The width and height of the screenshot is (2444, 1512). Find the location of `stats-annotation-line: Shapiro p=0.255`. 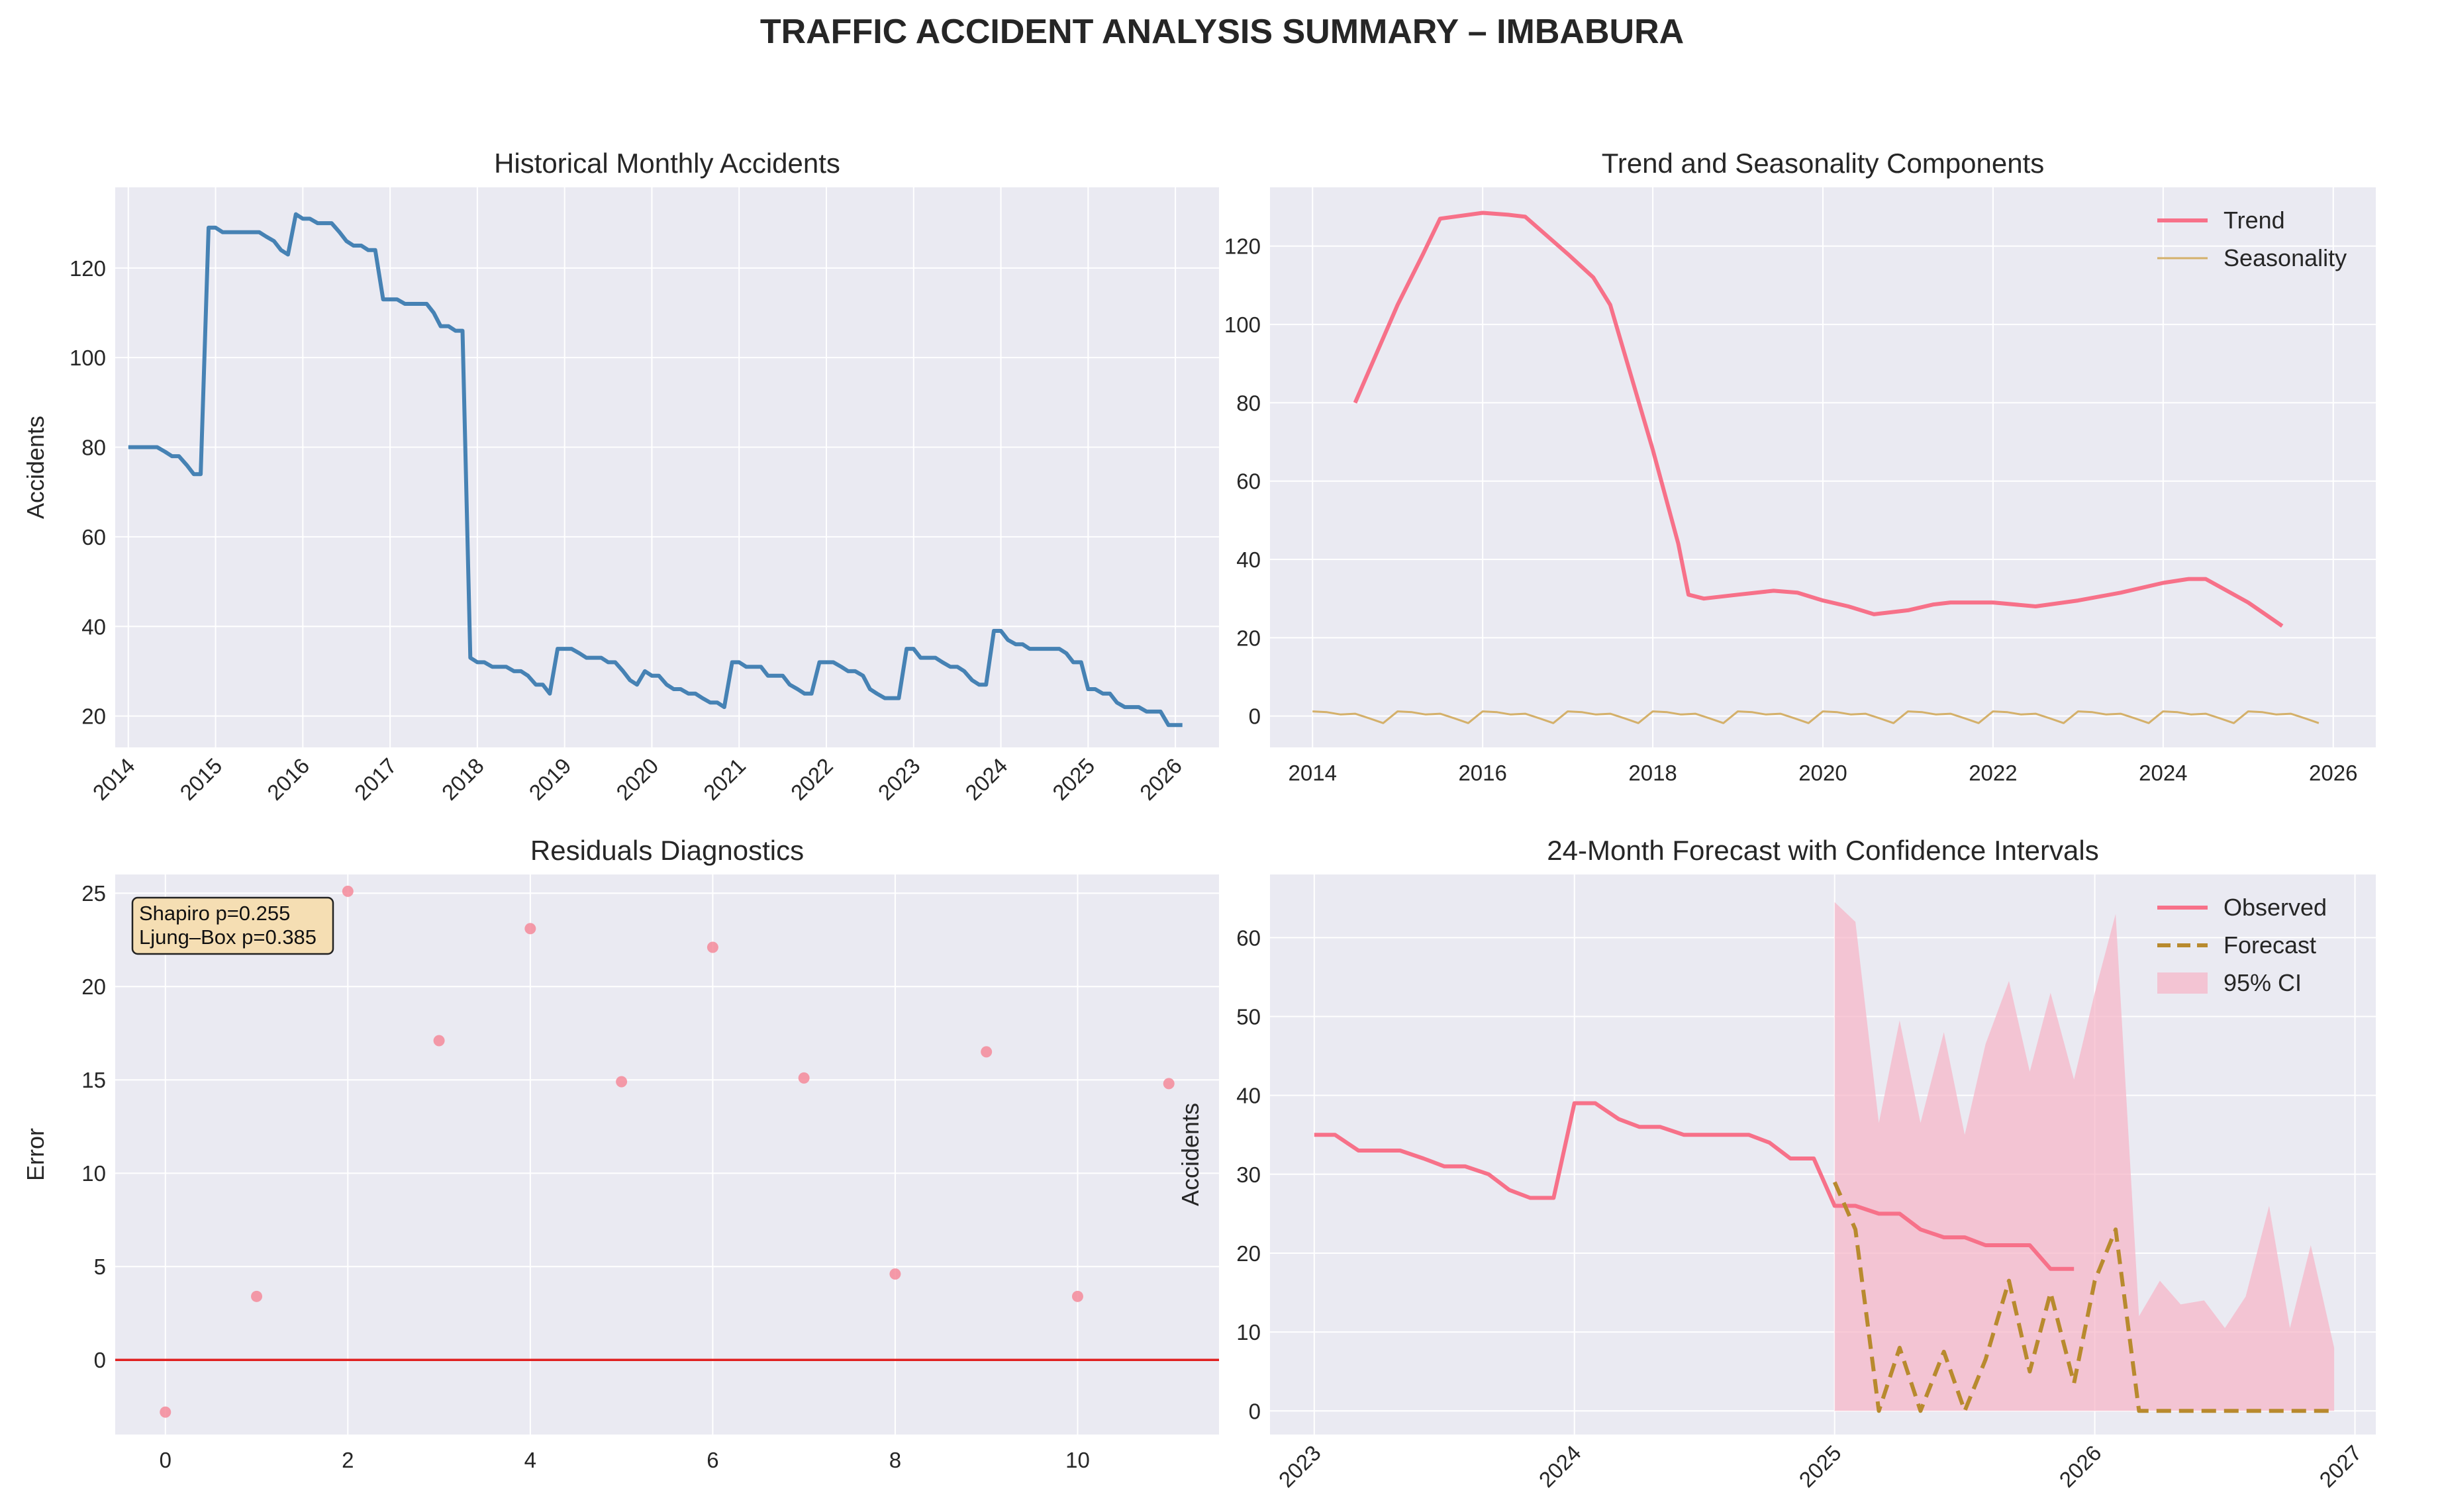

stats-annotation-line: Shapiro p=0.255 is located at coordinates (215, 914).